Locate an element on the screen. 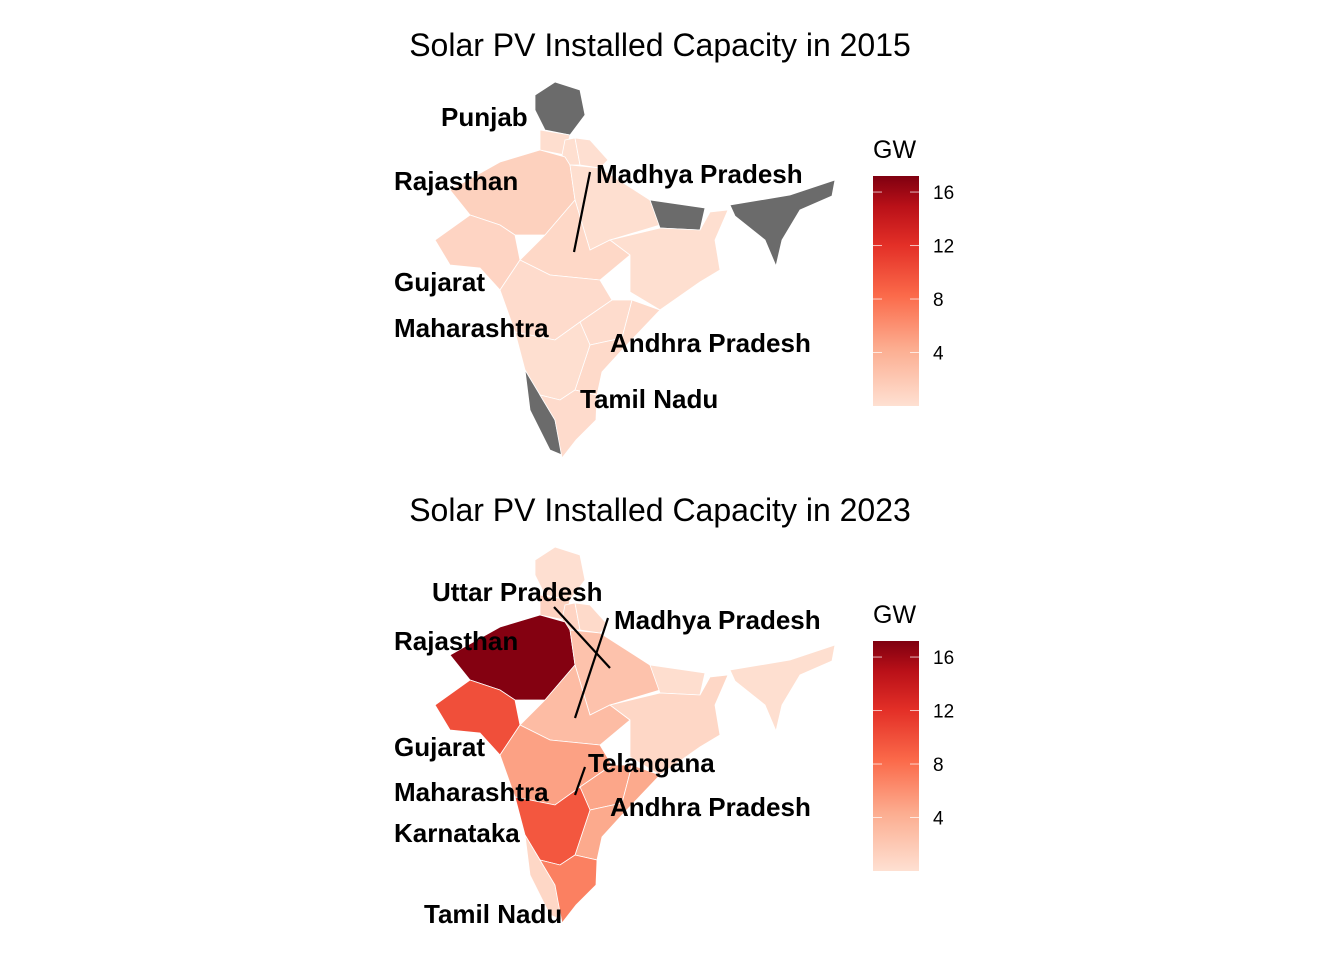  state-label: Telangana is located at coordinates (651, 763).